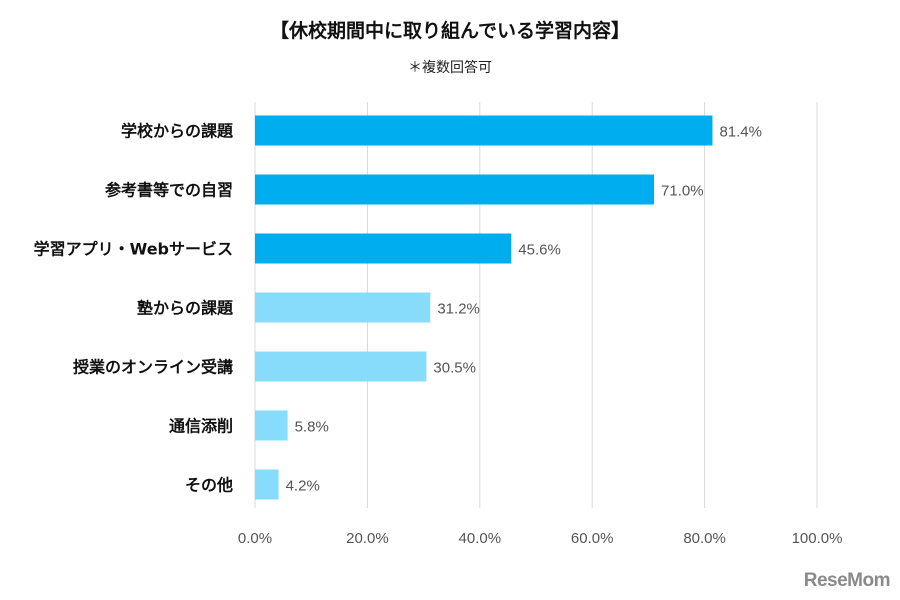  What do you see at coordinates (303, 486) in the screenshot?
I see `value-label: 4.2%` at bounding box center [303, 486].